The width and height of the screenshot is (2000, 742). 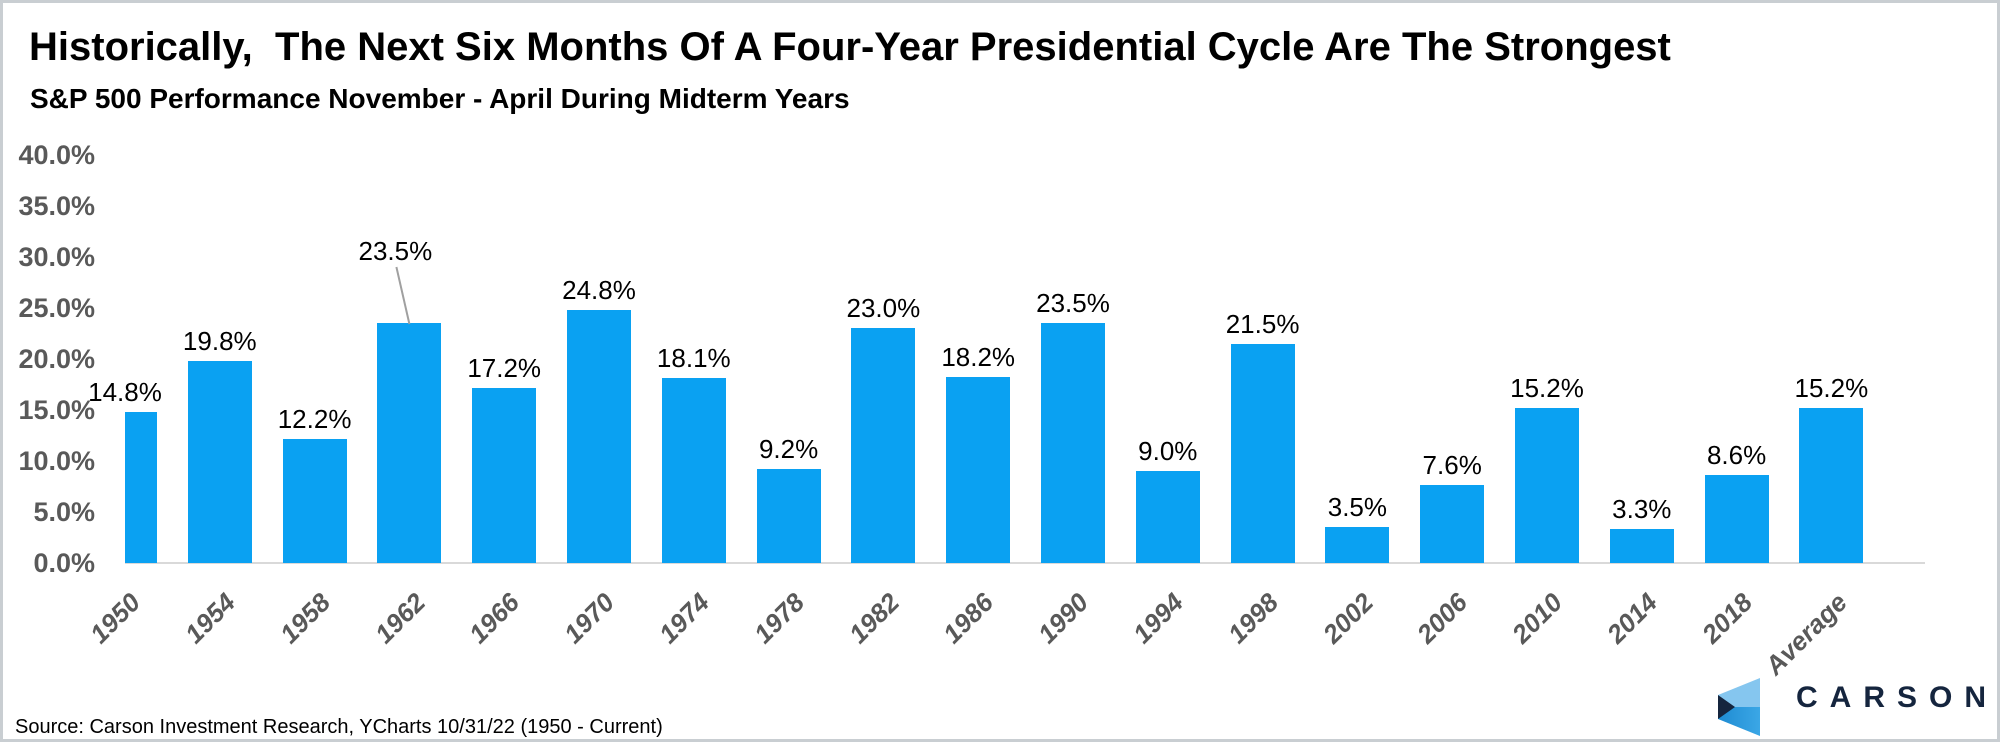 I want to click on y-tick-label: 30.0%, so click(x=56, y=257).